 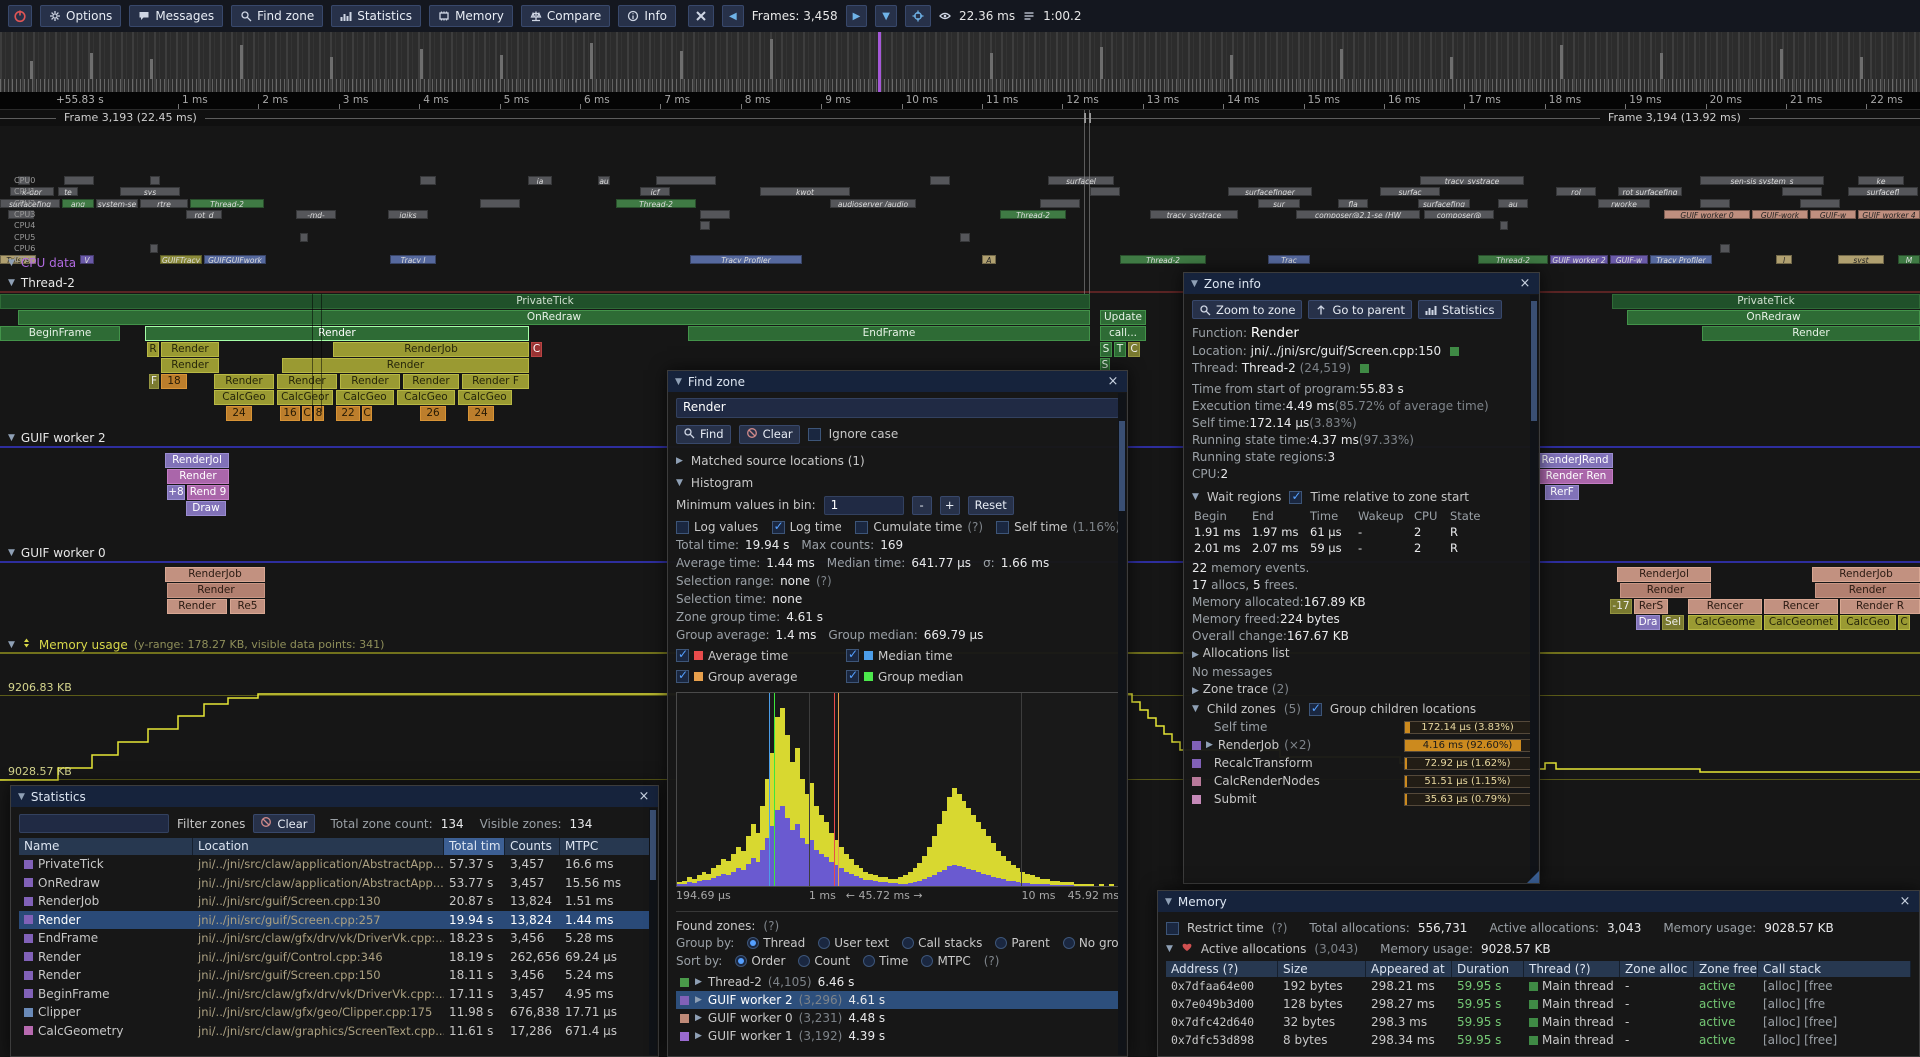 What do you see at coordinates (1707, 214) in the screenshot?
I see `cpu-segment: GUIF worker 0` at bounding box center [1707, 214].